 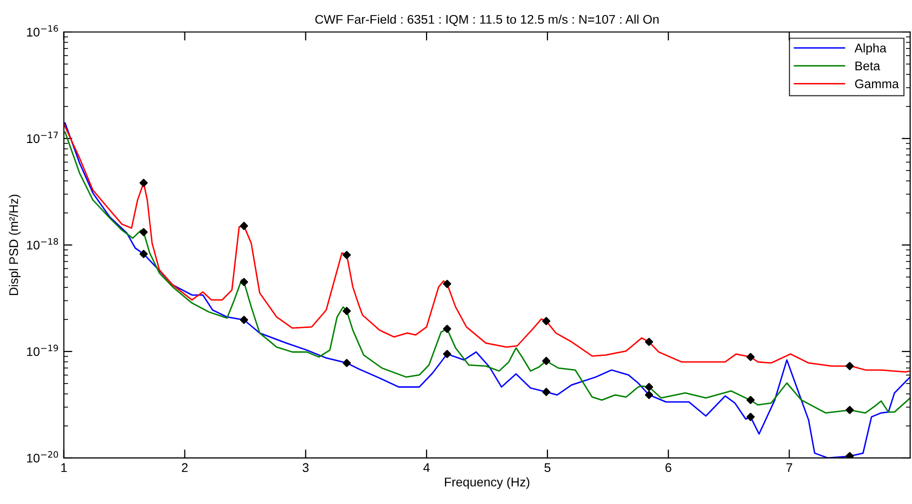 What do you see at coordinates (877, 83) in the screenshot?
I see `legend-label: Gamma` at bounding box center [877, 83].